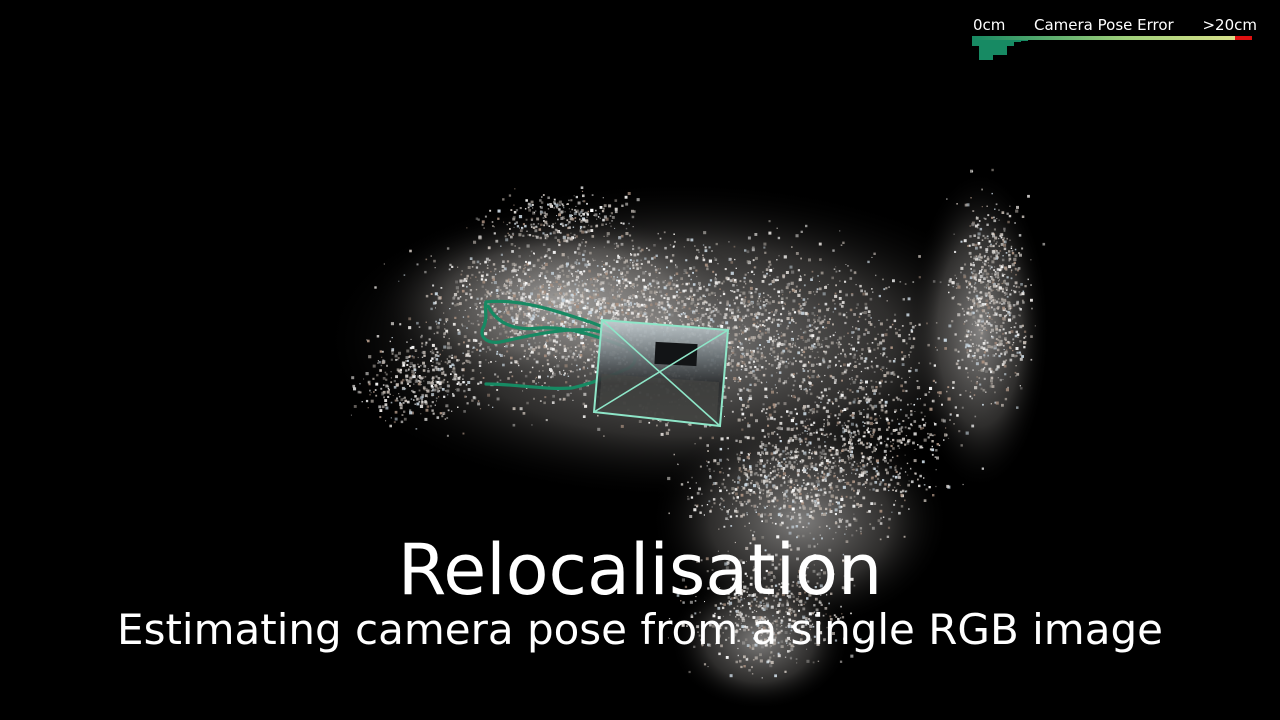  Describe the element at coordinates (989, 25) in the screenshot. I see `legend-min-label: 0cm` at that location.